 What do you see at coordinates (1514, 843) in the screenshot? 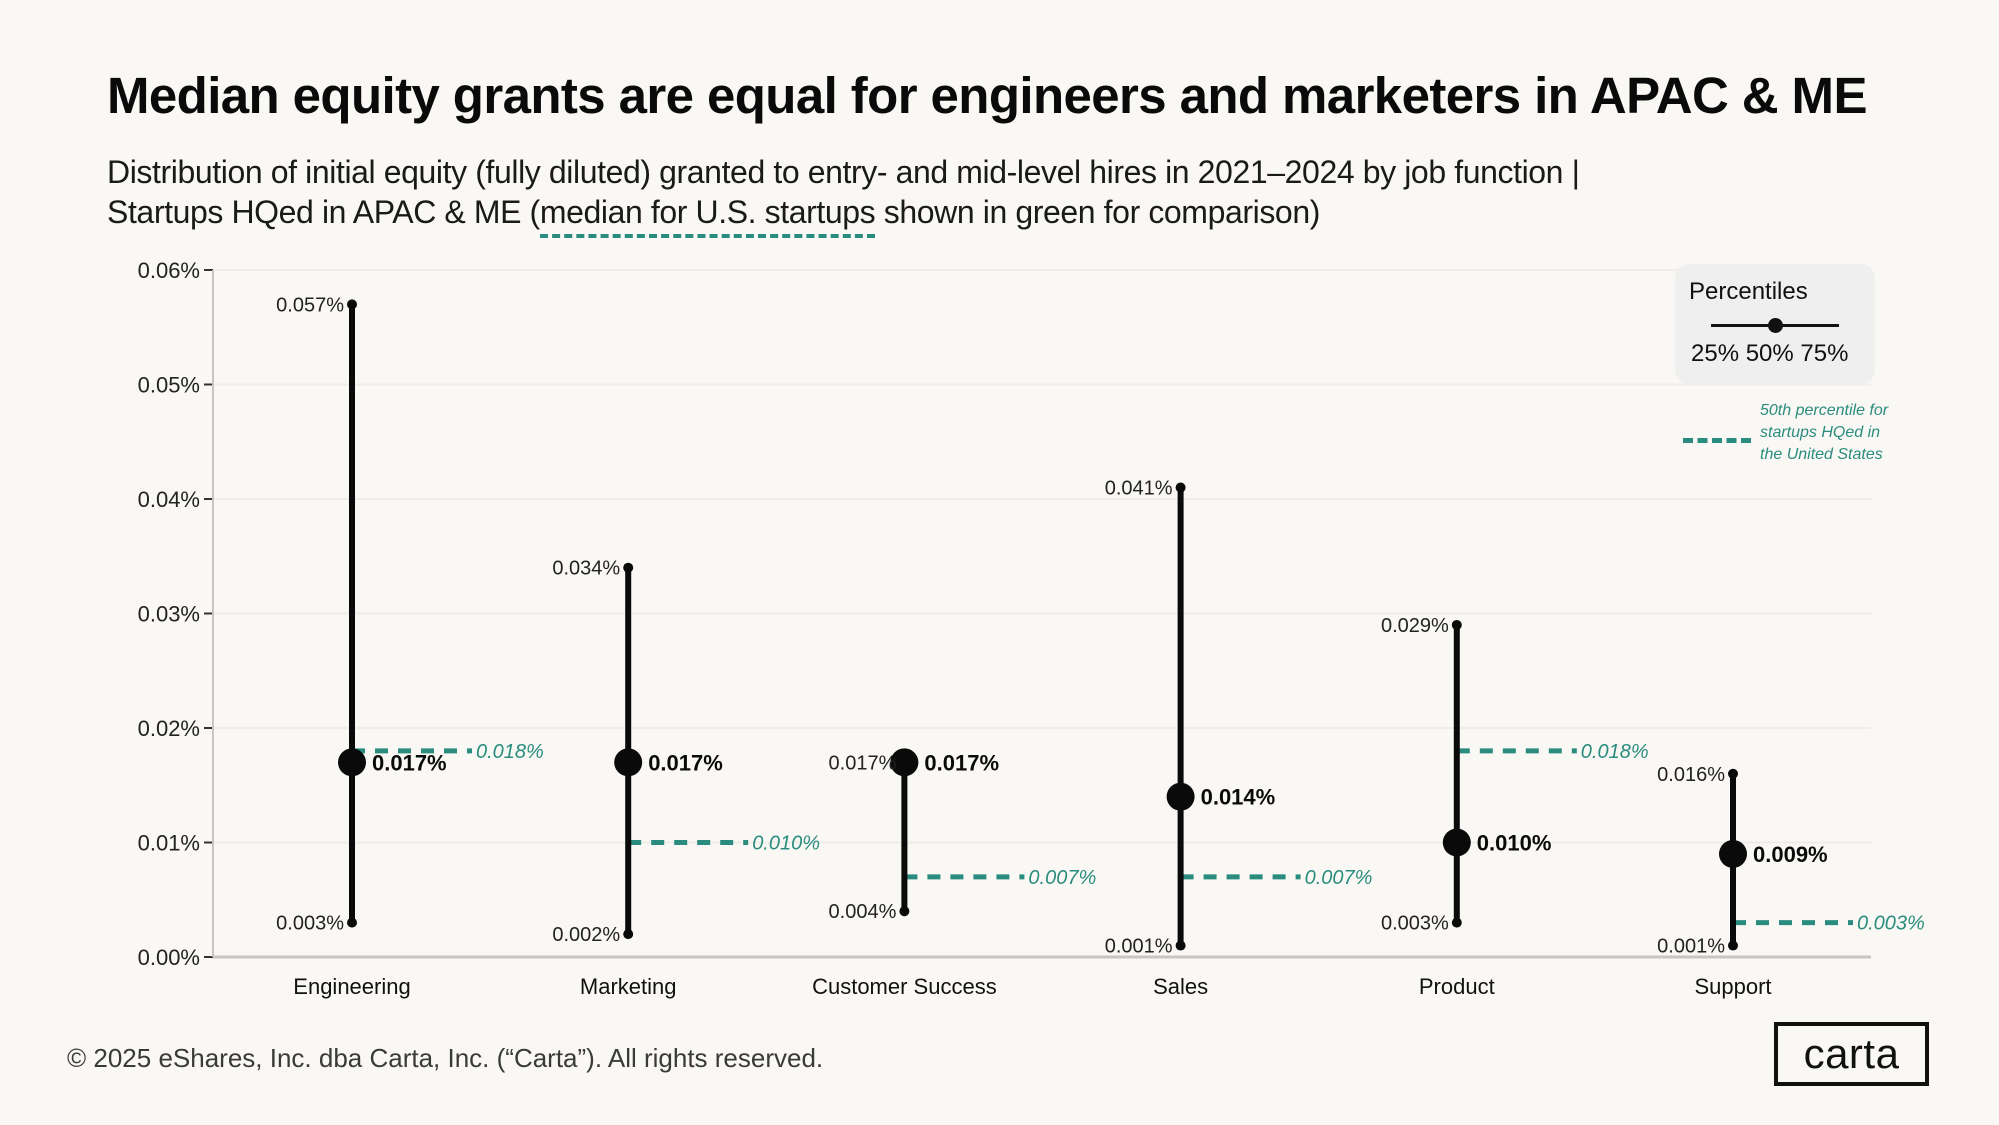
I see `median-label: 0.010%` at bounding box center [1514, 843].